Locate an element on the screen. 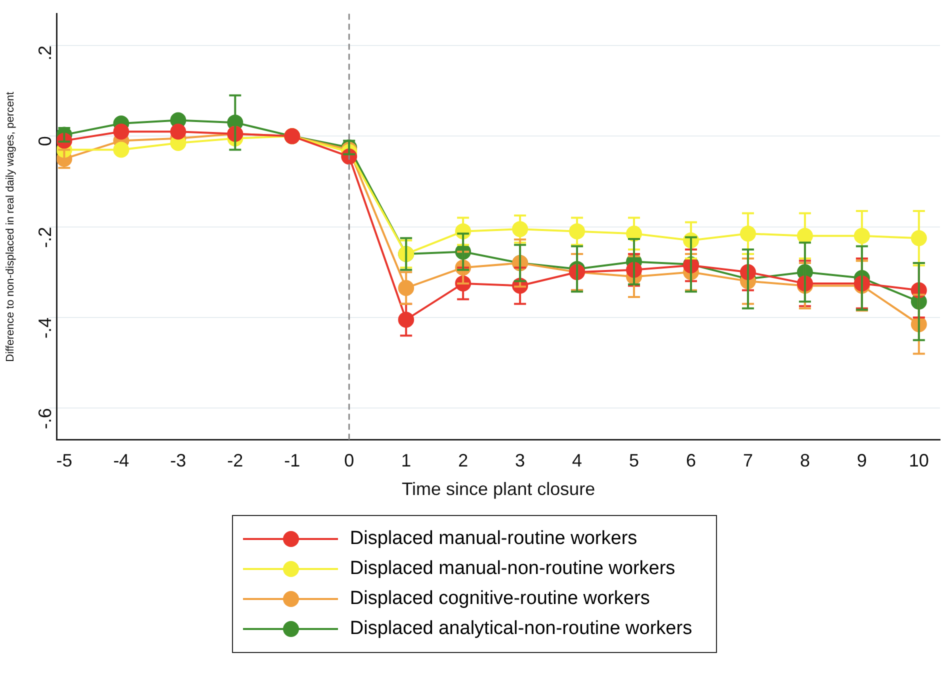 This screenshot has width=949, height=696. y-tick-label: 0 is located at coordinates (44, 141).